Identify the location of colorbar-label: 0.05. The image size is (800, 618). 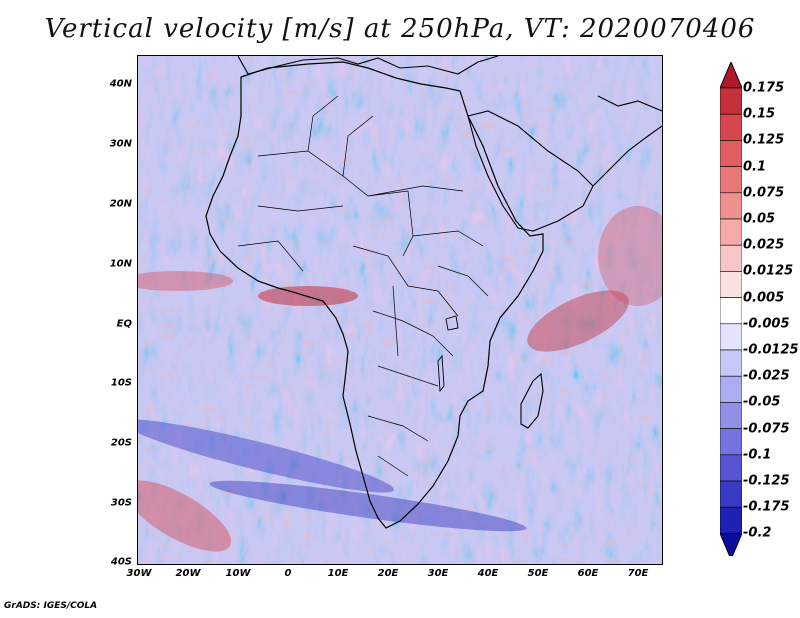
(759, 219).